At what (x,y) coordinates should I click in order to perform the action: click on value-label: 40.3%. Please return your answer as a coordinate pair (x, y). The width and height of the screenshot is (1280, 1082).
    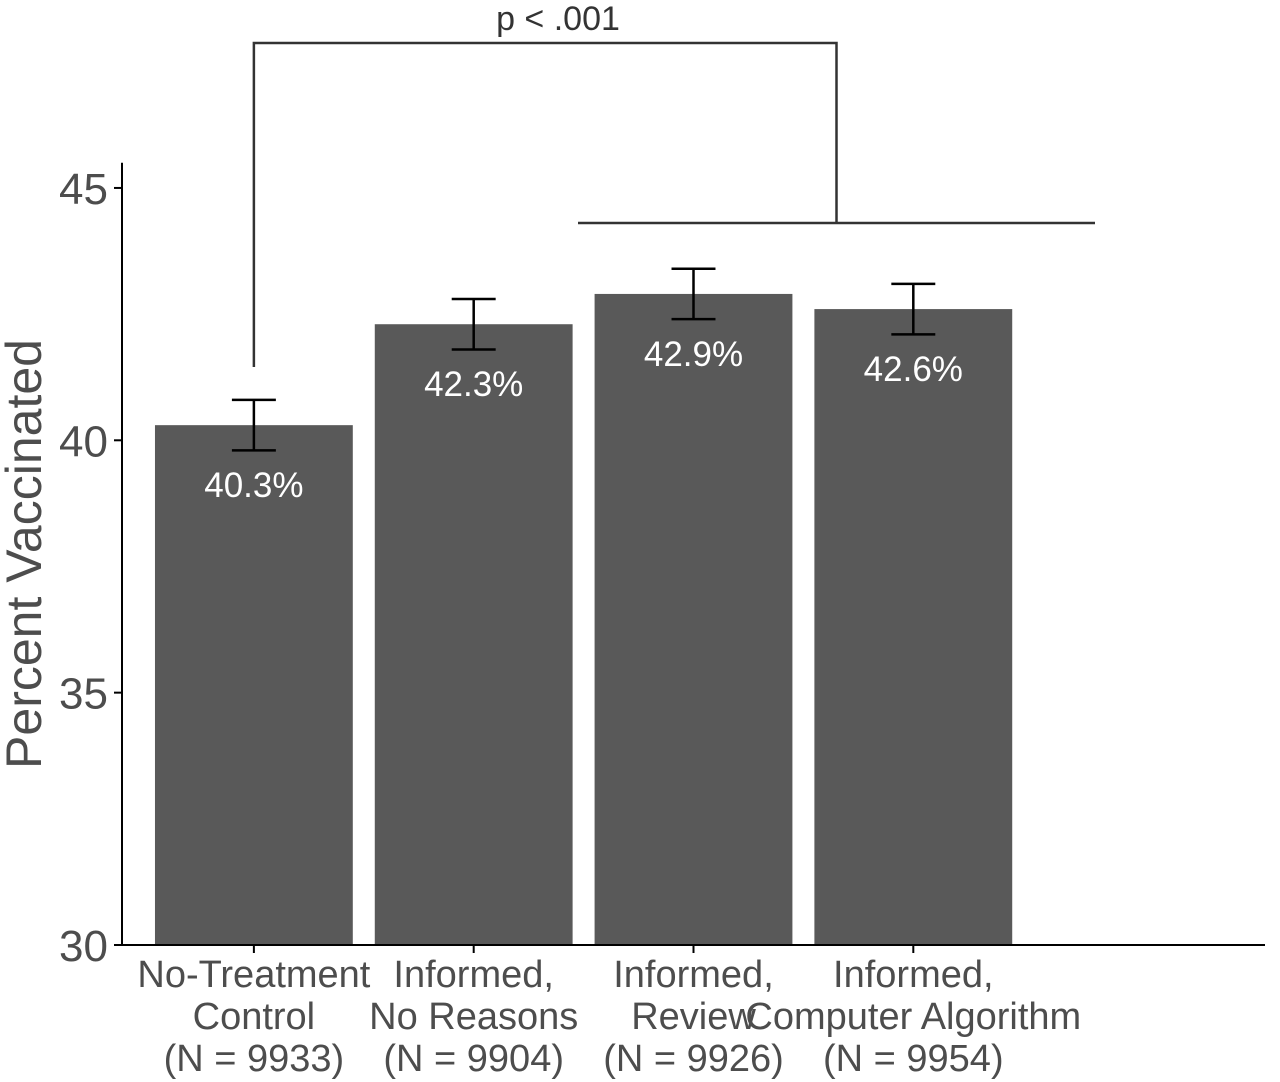
    Looking at the image, I should click on (253, 485).